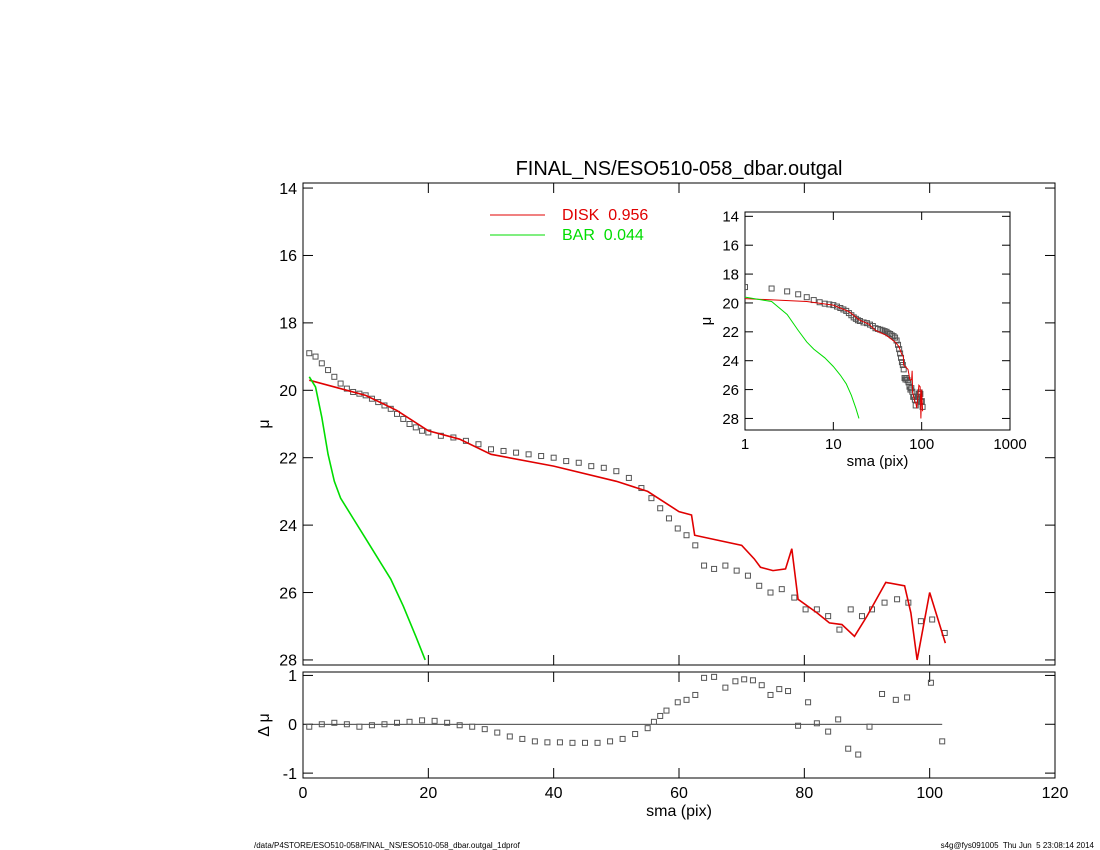 The image size is (1100, 850). Describe the element at coordinates (428, 793) in the screenshot. I see `x-tick-label: 20` at that location.